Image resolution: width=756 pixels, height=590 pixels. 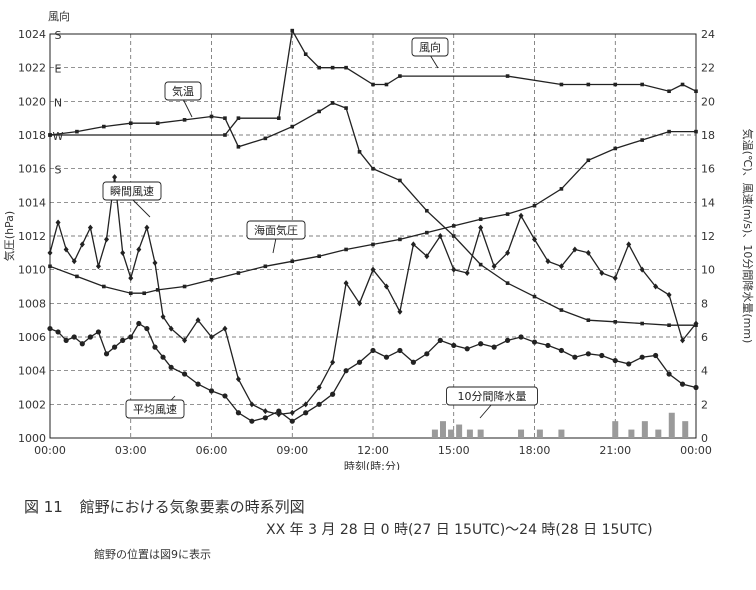 What do you see at coordinates (454, 450) in the screenshot?
I see `x-tick-label: 15:00` at bounding box center [454, 450].